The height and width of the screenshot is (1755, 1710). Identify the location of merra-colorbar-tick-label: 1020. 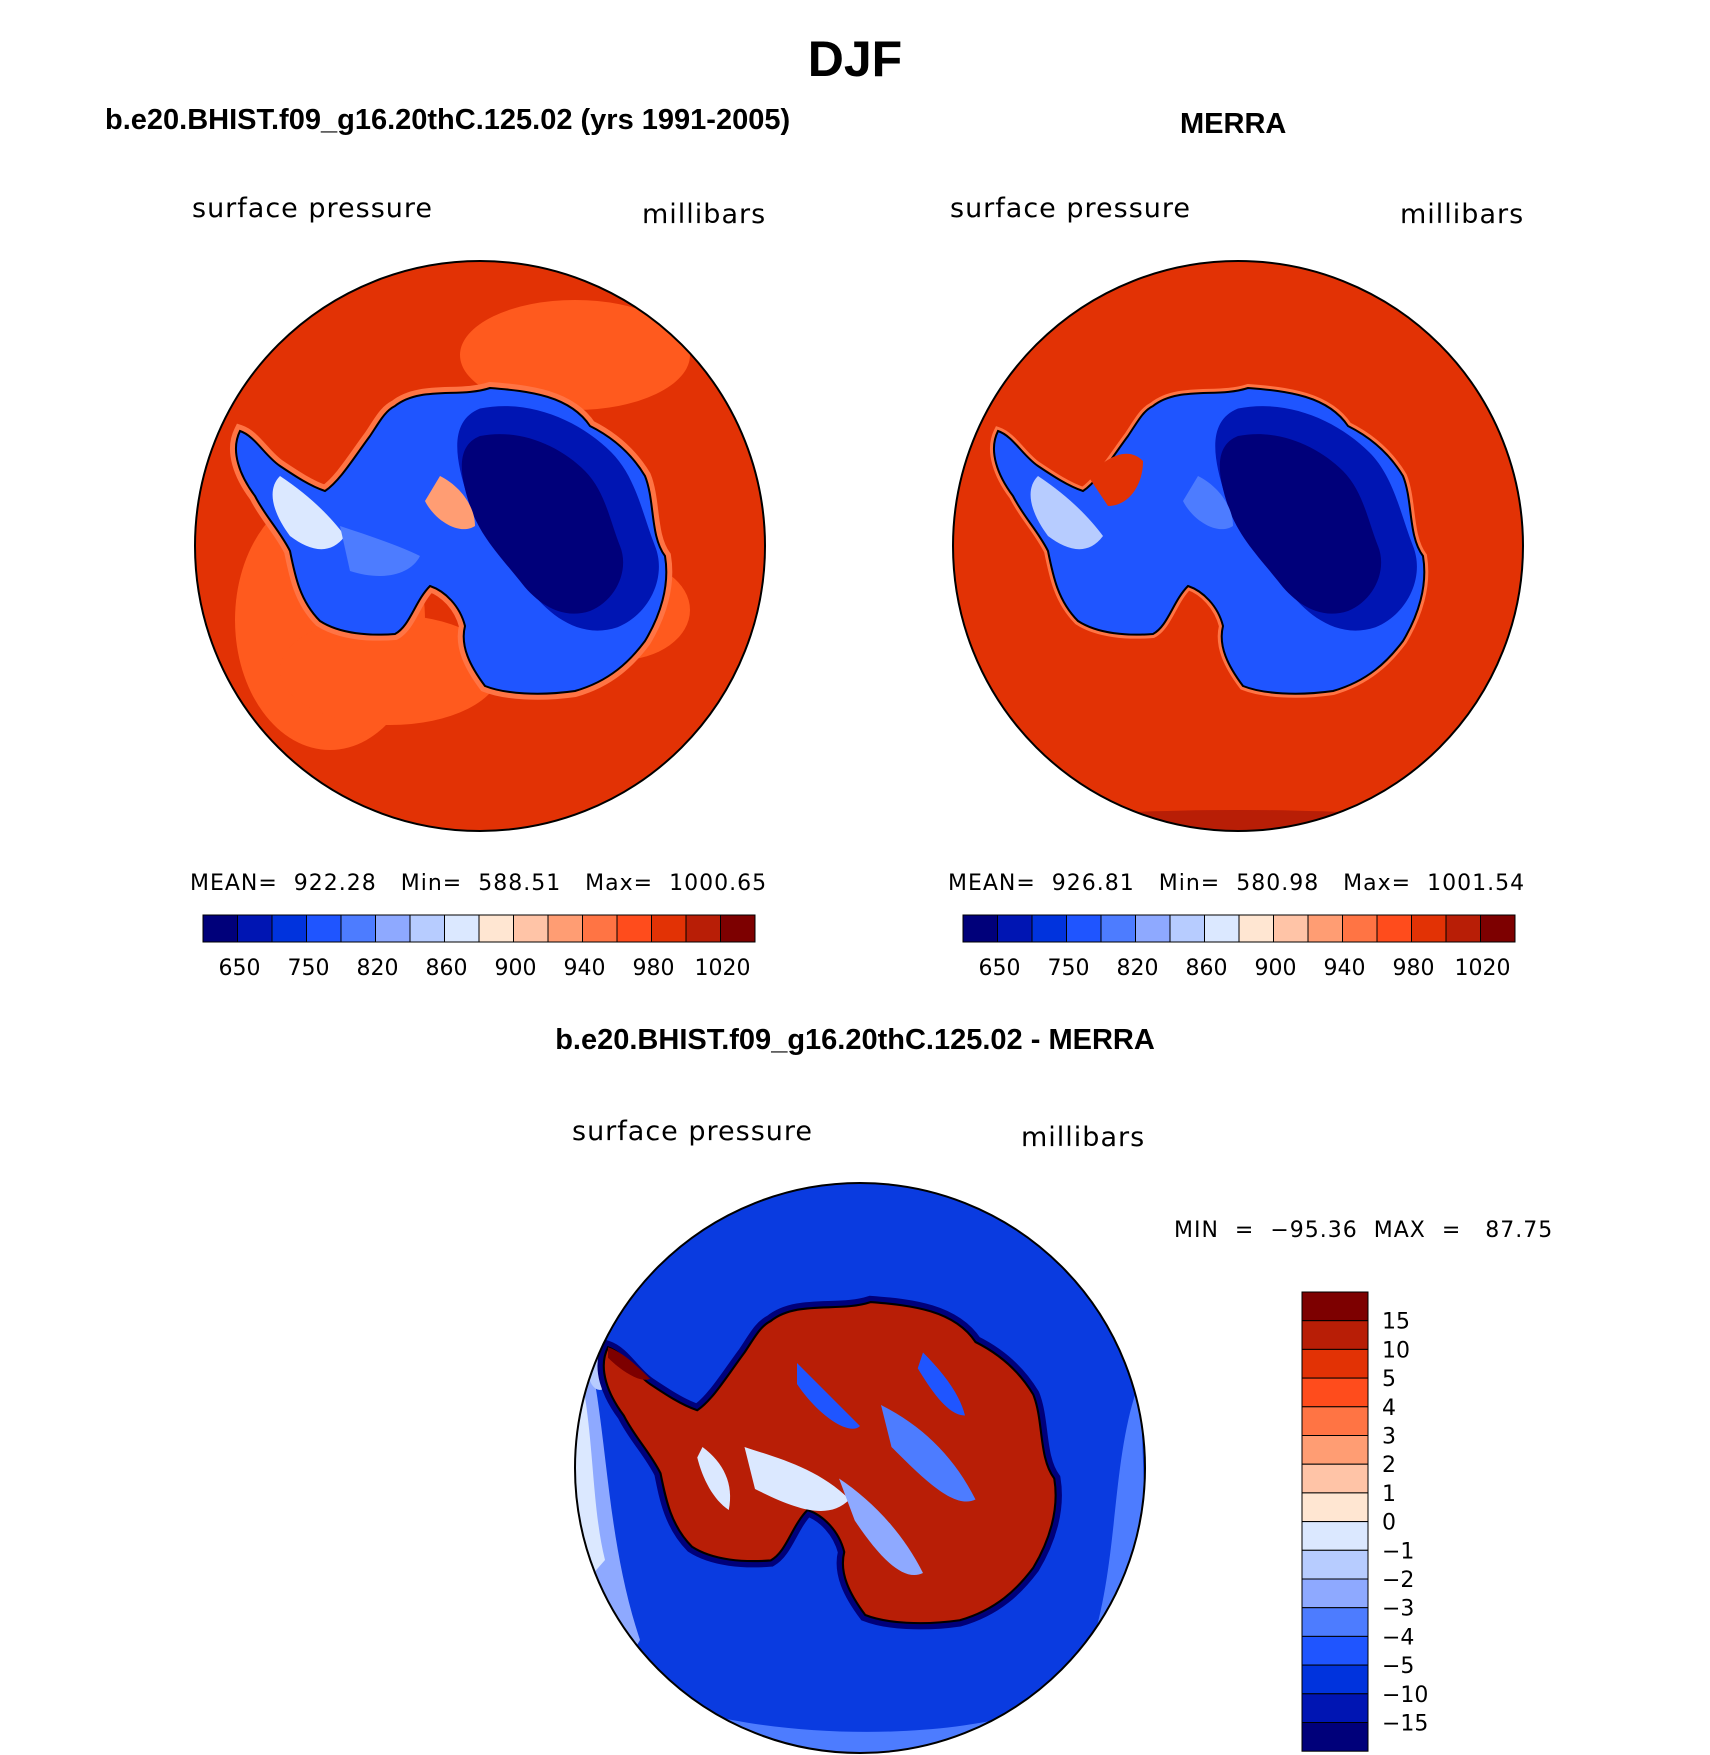
(1483, 968).